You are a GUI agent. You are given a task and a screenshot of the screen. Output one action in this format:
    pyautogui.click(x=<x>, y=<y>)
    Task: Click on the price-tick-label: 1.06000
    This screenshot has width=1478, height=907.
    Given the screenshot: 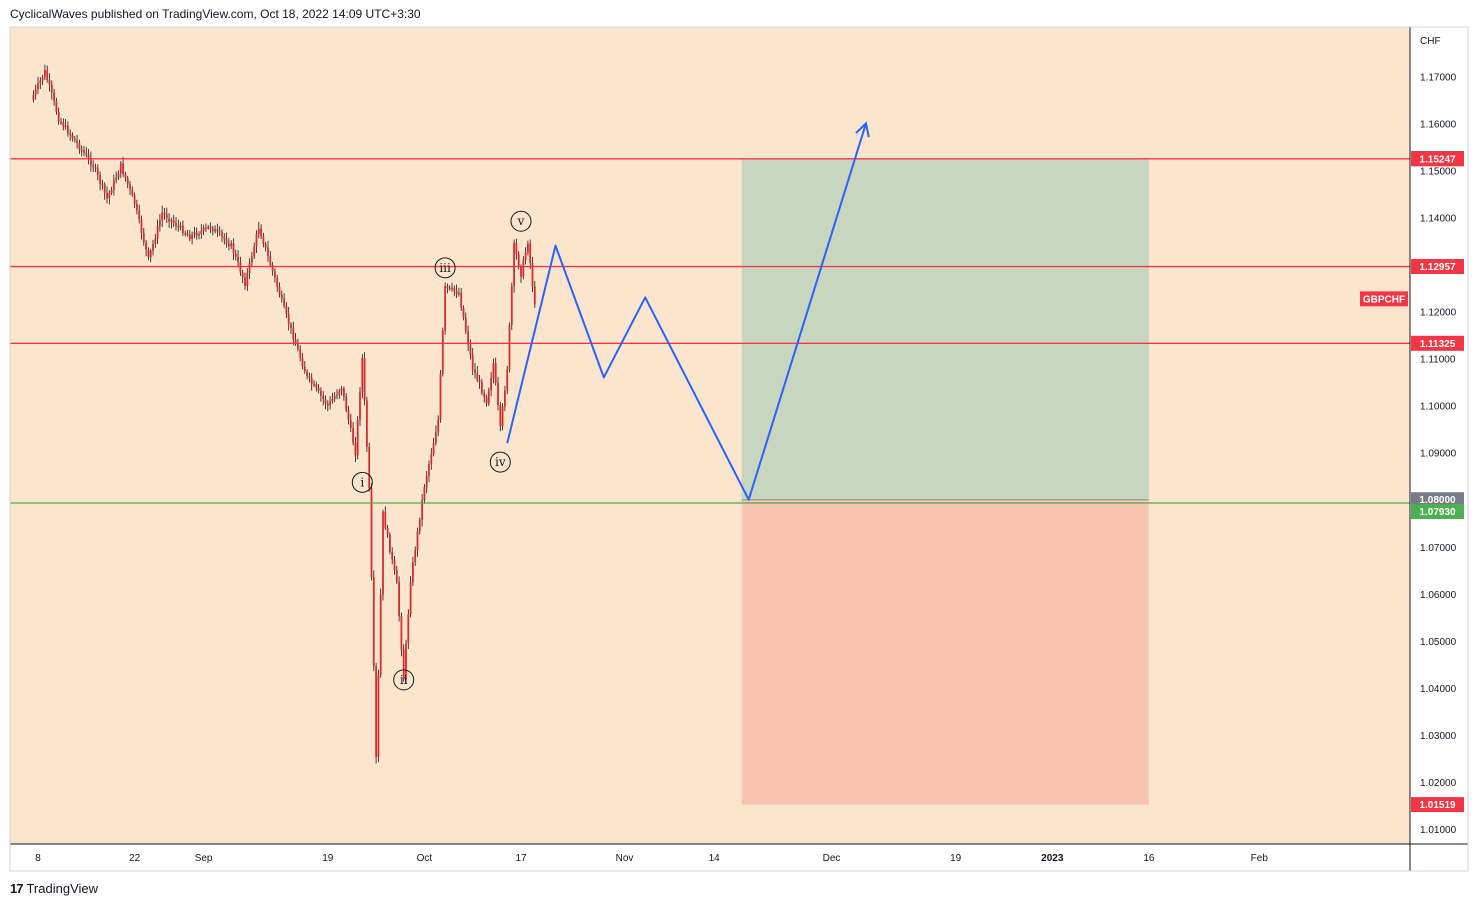 What is the action you would take?
    pyautogui.click(x=1438, y=595)
    